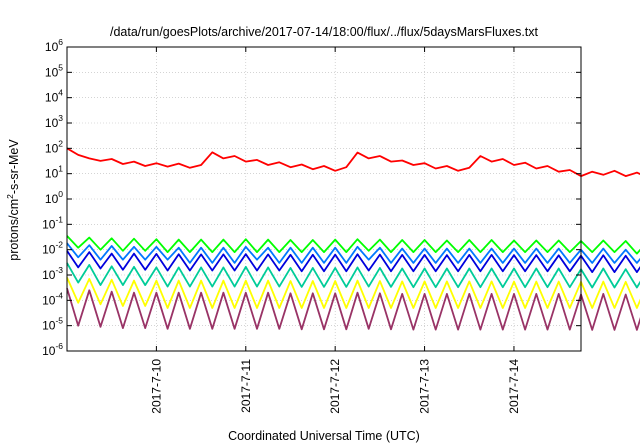 The width and height of the screenshot is (640, 448). I want to click on y-tick-label: 10⁻⁴, so click(52, 298).